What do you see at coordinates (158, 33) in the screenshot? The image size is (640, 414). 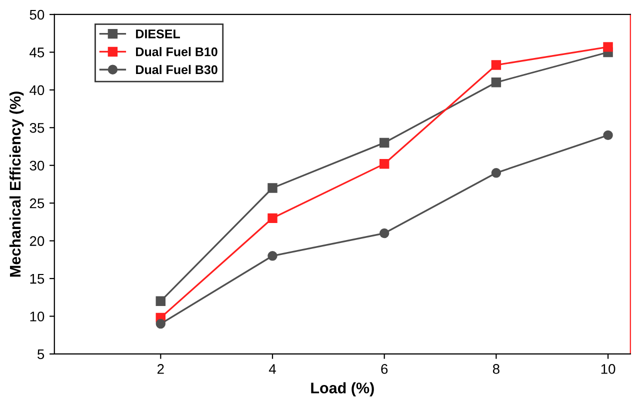 I see `legend-label: DIESEL` at bounding box center [158, 33].